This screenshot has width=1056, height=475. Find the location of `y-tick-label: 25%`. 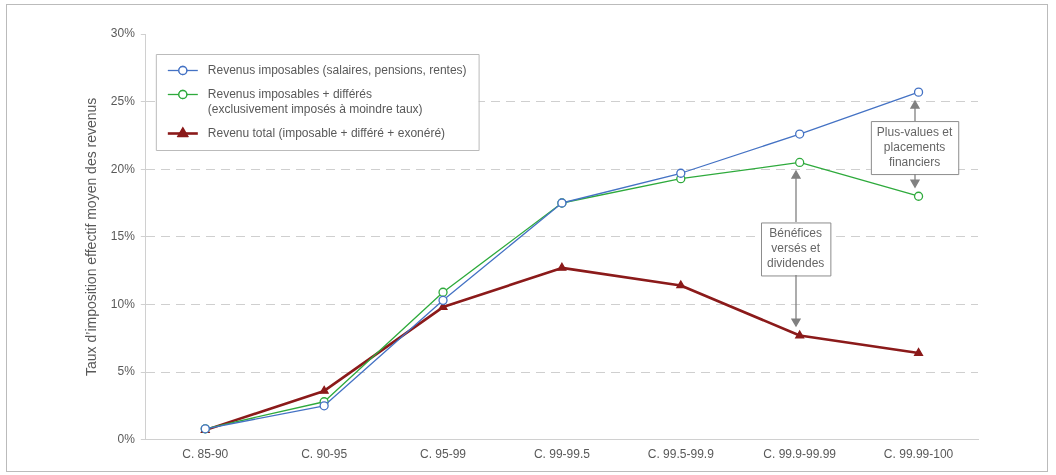

y-tick-label: 25% is located at coordinates (123, 100).